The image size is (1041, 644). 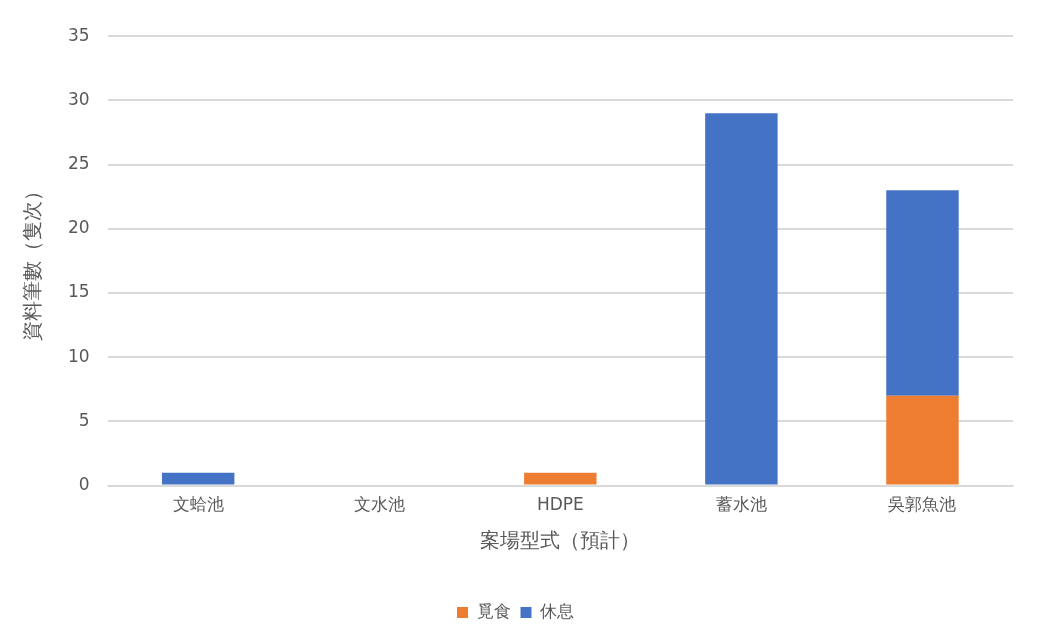 What do you see at coordinates (741, 504) in the screenshot?
I see `x-tick-label: 蓄水池` at bounding box center [741, 504].